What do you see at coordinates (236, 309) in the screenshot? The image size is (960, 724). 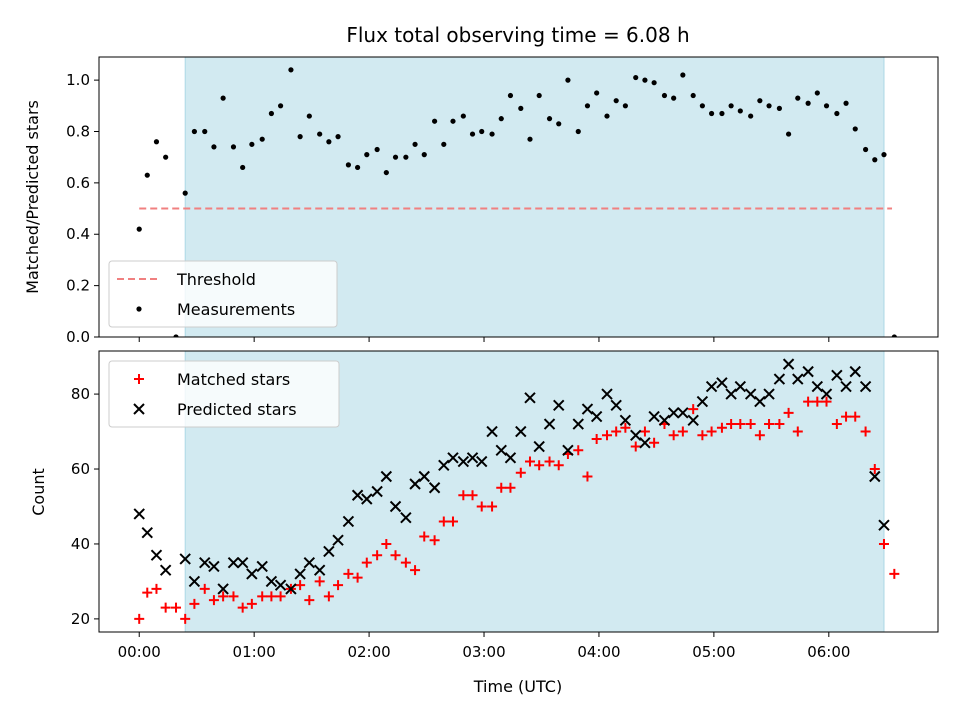 I see `legend-label: Measurements` at bounding box center [236, 309].